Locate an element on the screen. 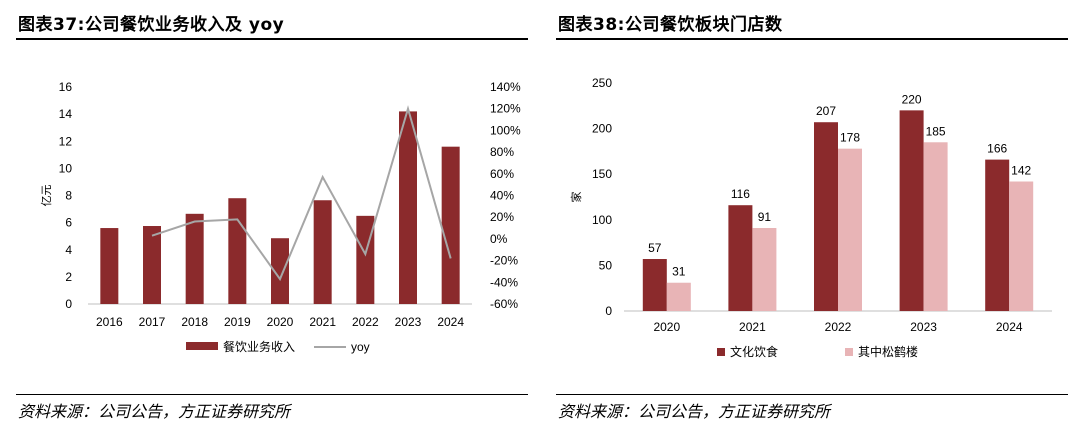  y-tick-label: 8 is located at coordinates (68, 196).